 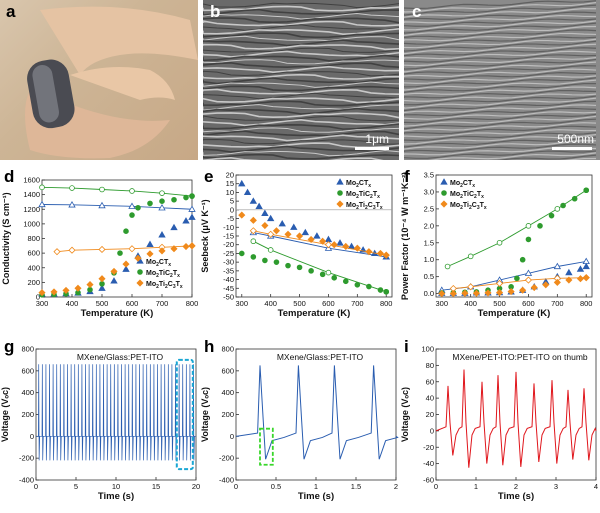 What do you see at coordinates (372, 148) in the screenshot?
I see `scale-bar-b` at bounding box center [372, 148].